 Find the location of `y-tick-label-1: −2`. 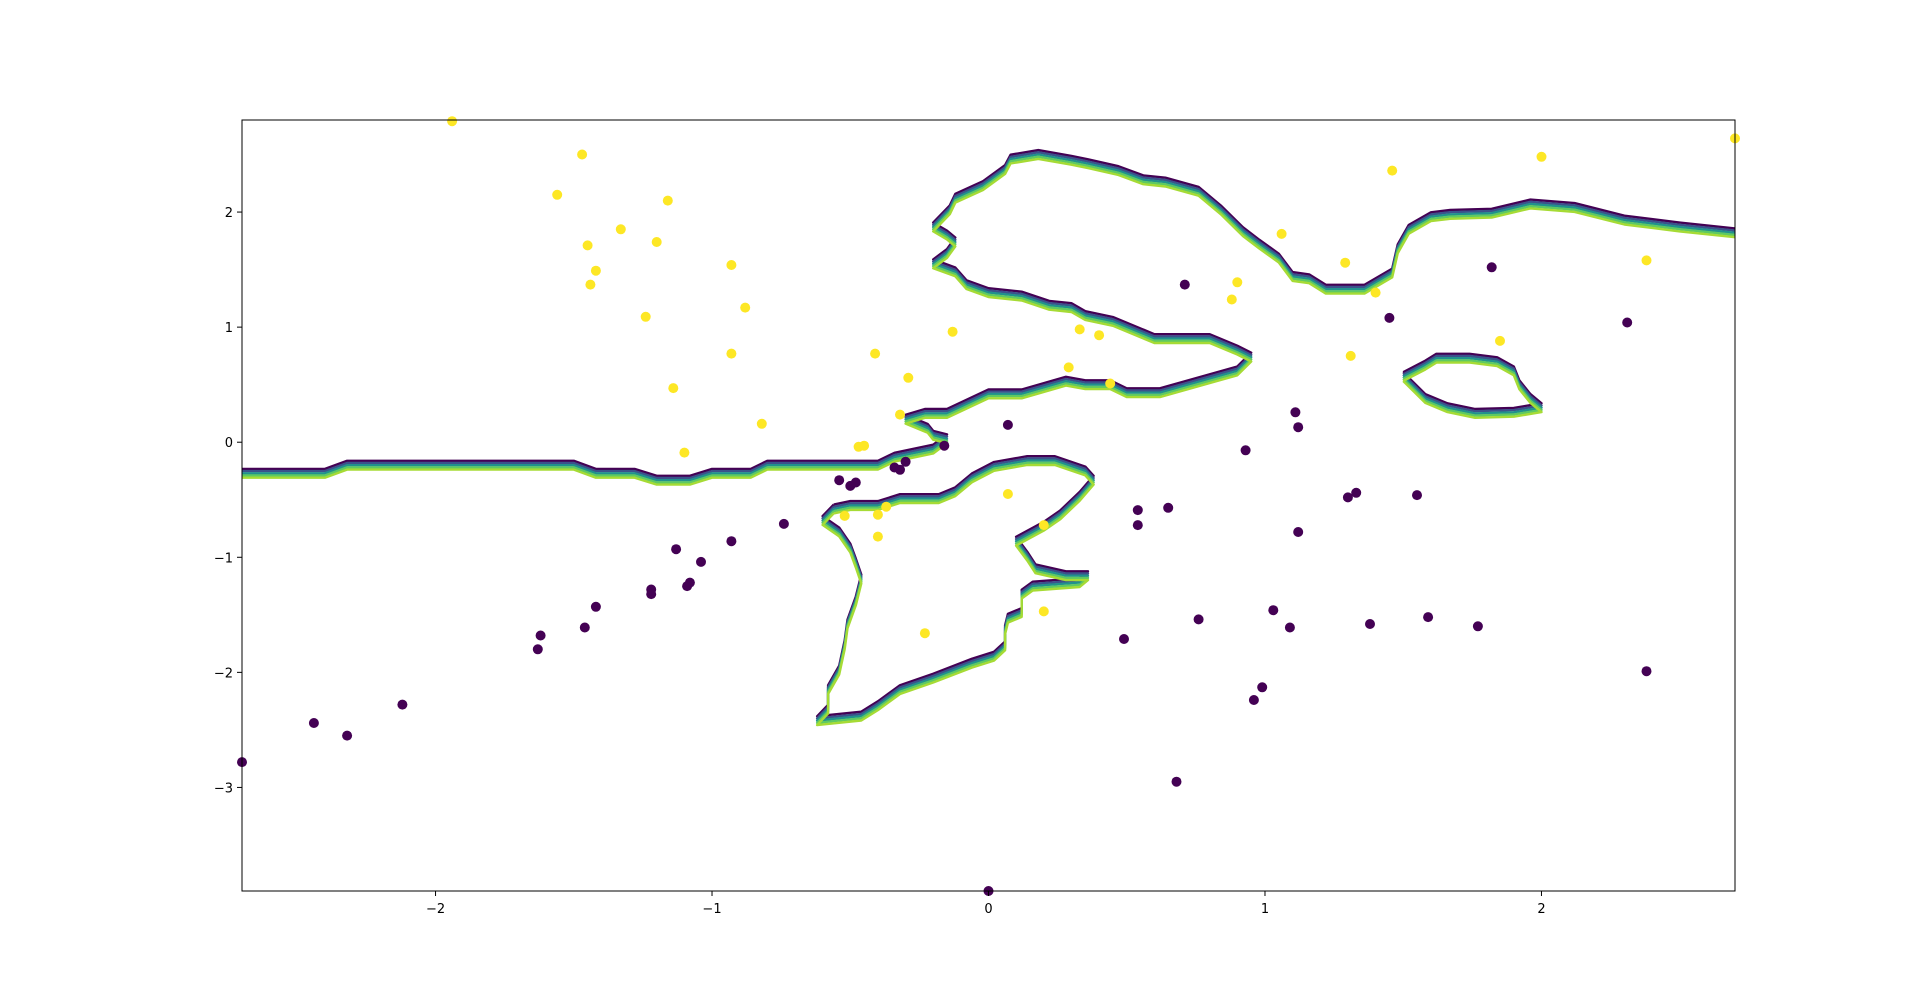

y-tick-label-1: −2 is located at coordinates (223, 673).